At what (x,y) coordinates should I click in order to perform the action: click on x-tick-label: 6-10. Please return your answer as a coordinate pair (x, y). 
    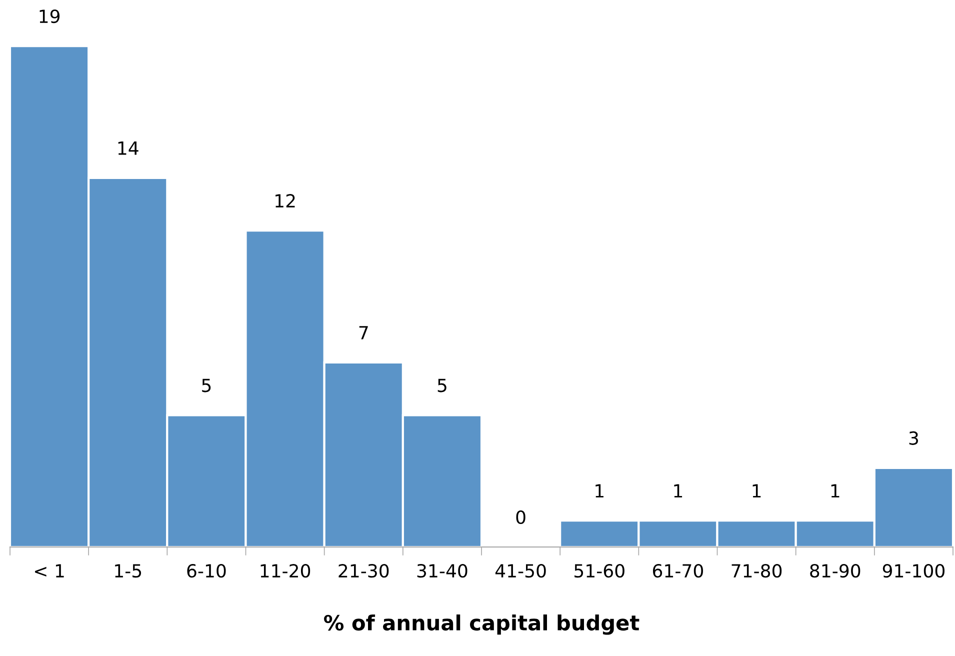
    Looking at the image, I should click on (206, 571).